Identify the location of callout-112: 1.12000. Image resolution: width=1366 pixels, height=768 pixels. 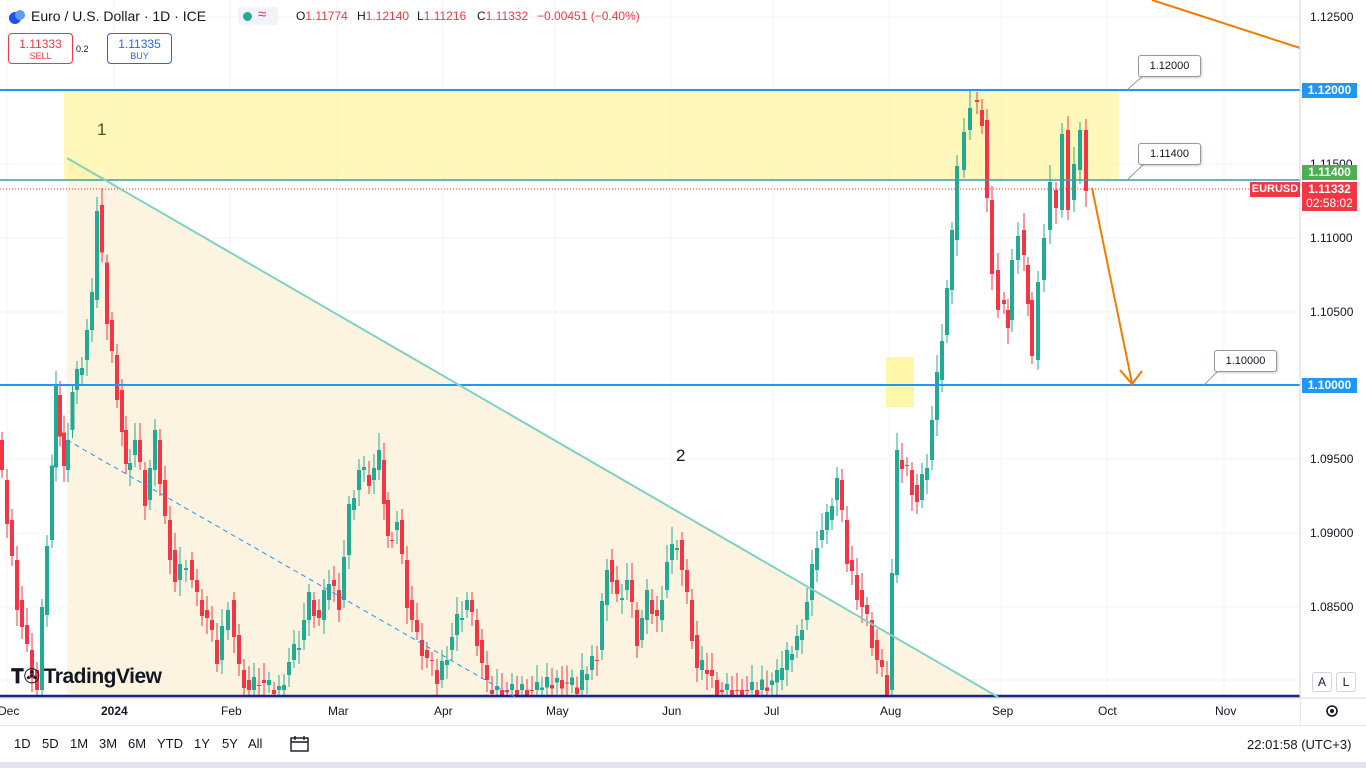
(1169, 66).